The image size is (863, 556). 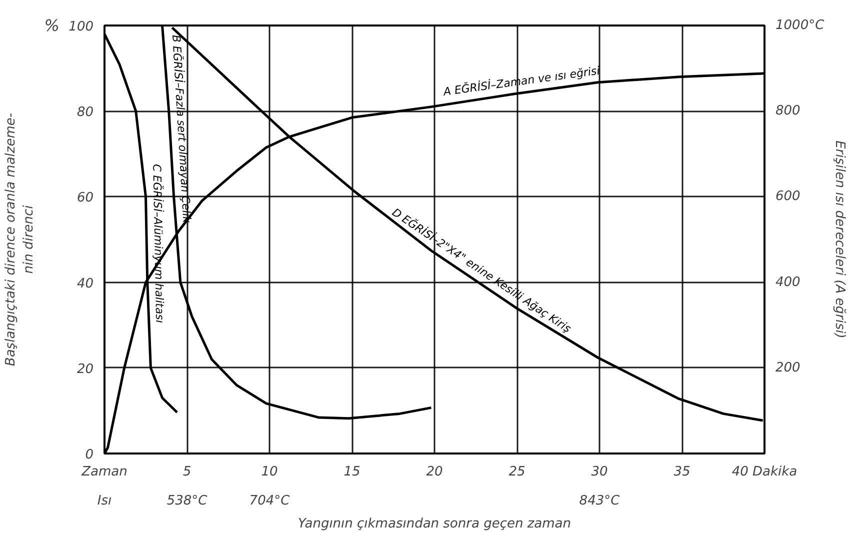 I want to click on y-tick-label: 100, so click(x=81, y=27).